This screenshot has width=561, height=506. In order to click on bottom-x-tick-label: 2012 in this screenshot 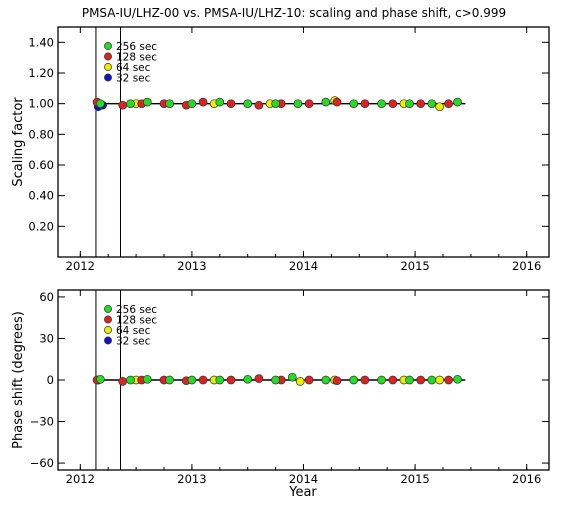, I will do `click(80, 479)`.